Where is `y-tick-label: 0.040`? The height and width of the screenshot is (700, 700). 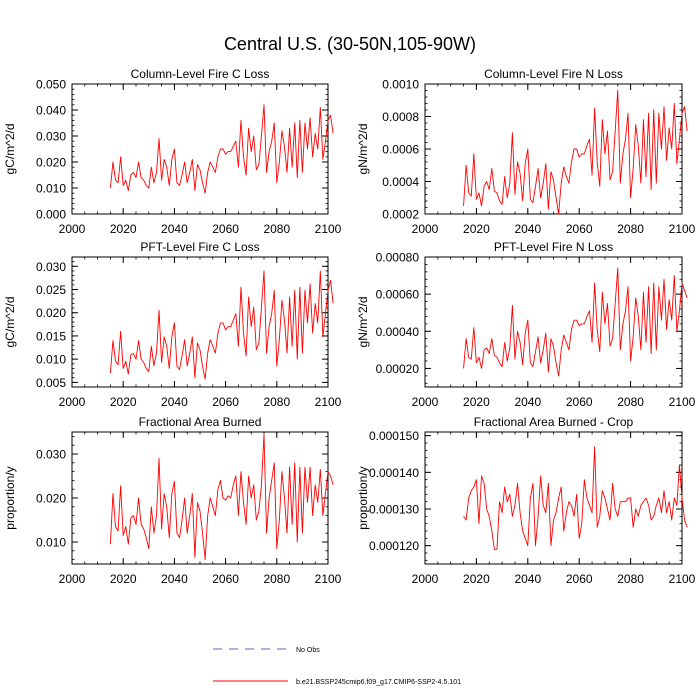 y-tick-label: 0.040 is located at coordinates (51, 111).